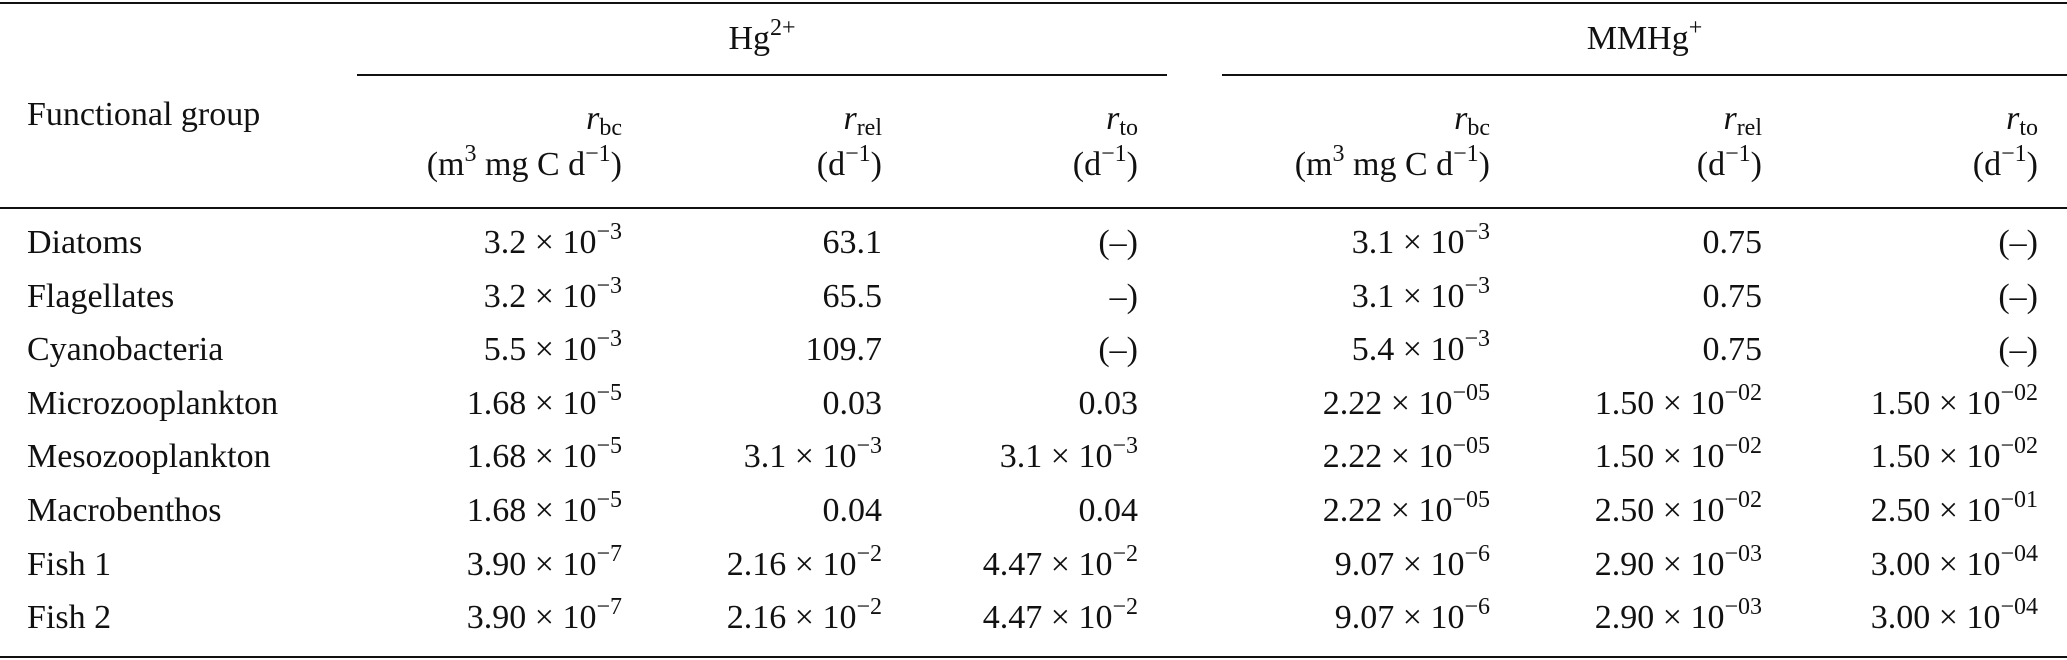  Describe the element at coordinates (1033, 208) in the screenshot. I see `table-header-rule` at that location.